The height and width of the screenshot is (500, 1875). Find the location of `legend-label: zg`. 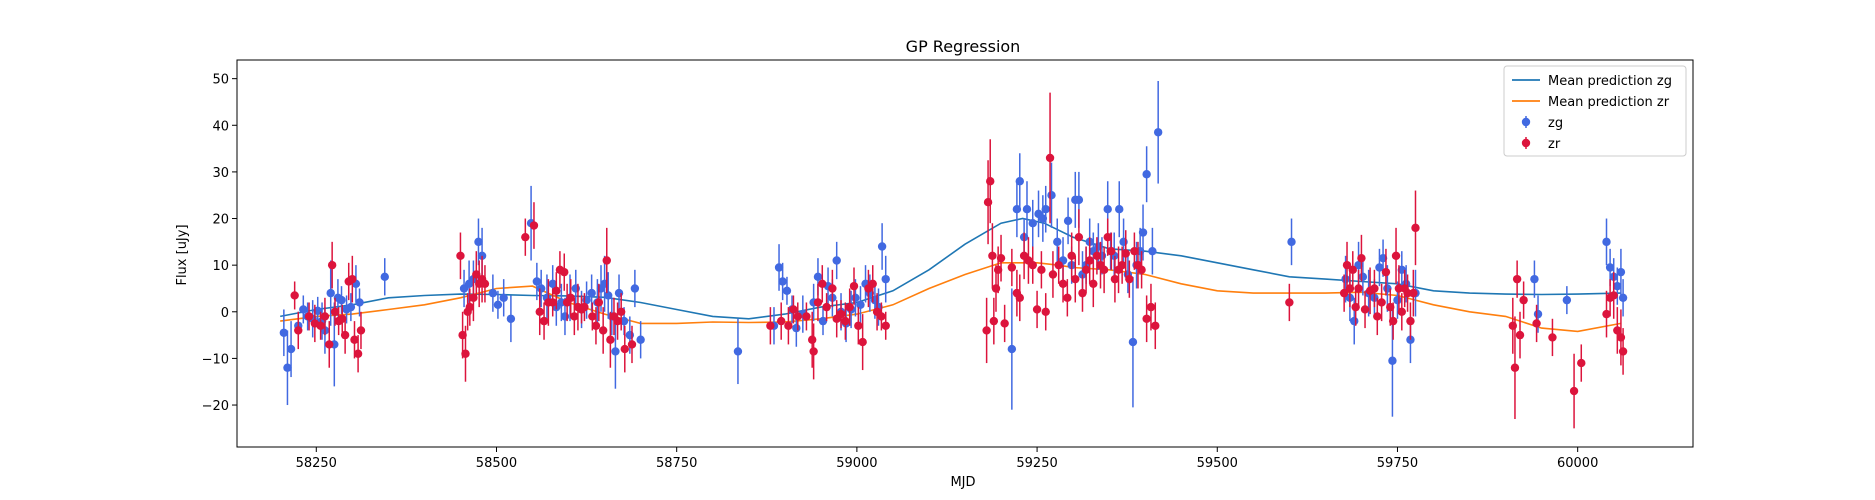

legend-label: zg is located at coordinates (1555, 123).